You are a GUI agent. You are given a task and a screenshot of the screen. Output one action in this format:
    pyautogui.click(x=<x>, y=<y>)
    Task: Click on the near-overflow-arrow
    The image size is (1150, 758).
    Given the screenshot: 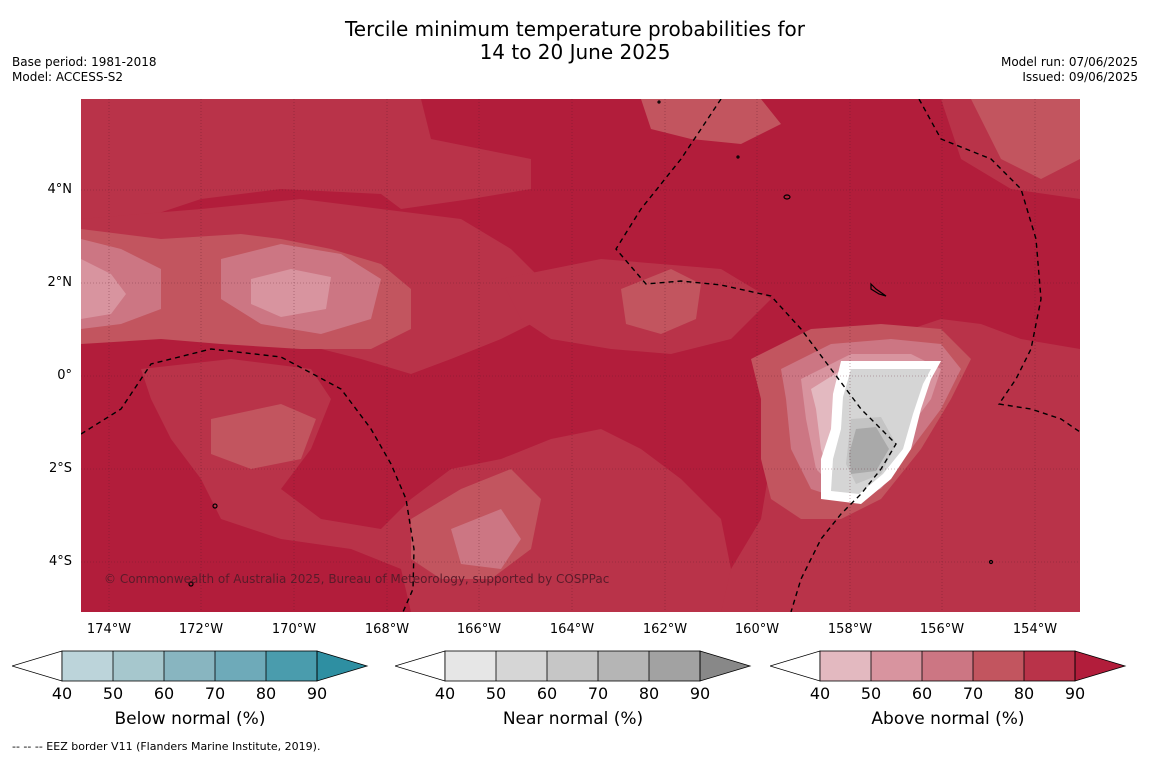 What is the action you would take?
    pyautogui.click(x=725, y=666)
    